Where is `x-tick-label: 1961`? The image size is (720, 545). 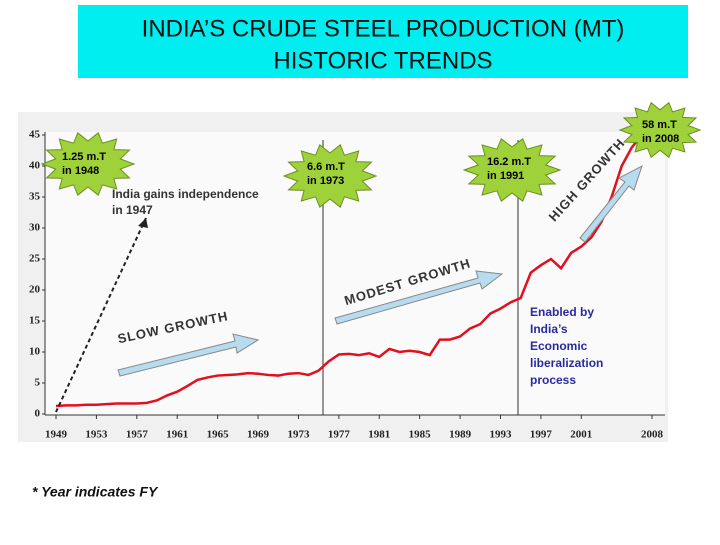
x-tick-label: 1961 is located at coordinates (177, 435).